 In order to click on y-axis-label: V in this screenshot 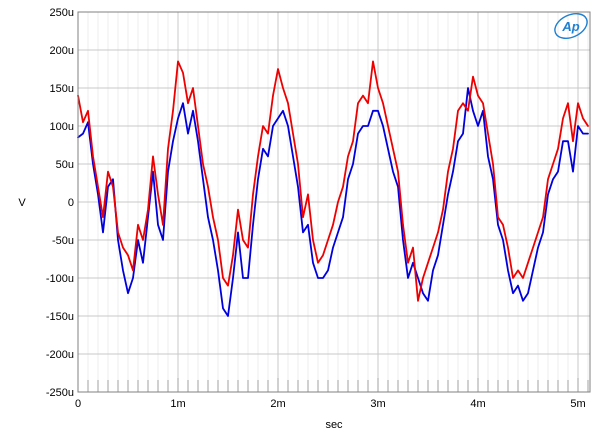, I will do `click(22, 203)`.